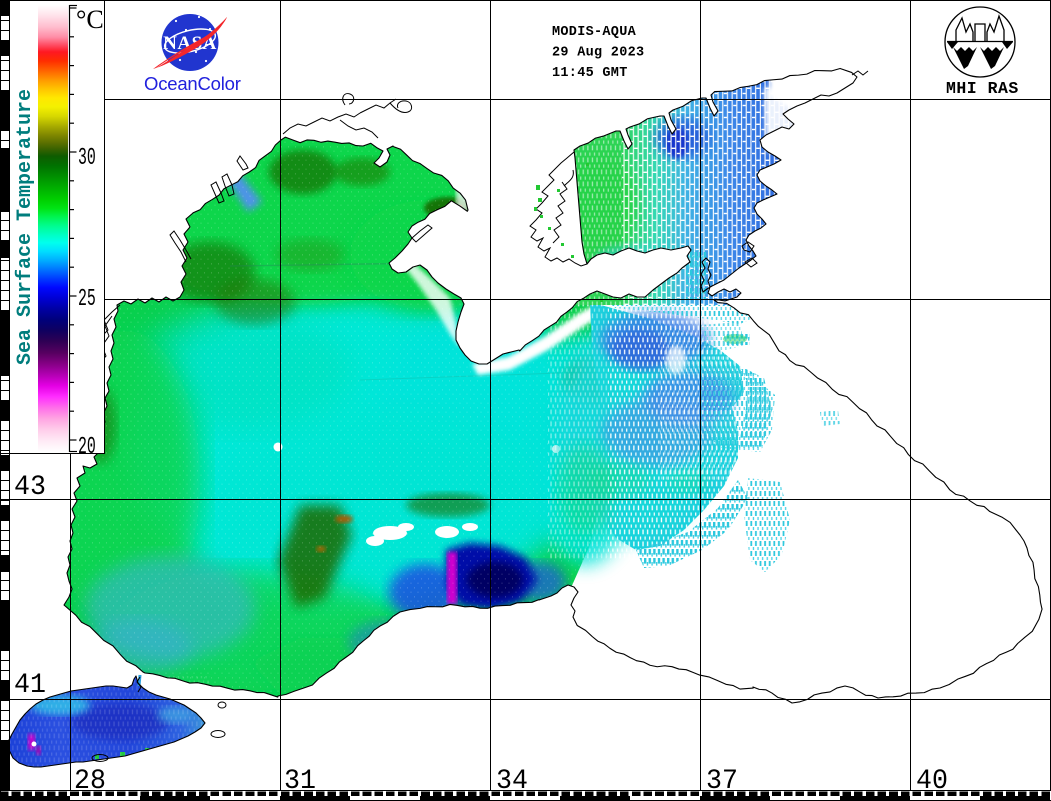 This screenshot has width=1051, height=801. What do you see at coordinates (90, 19) in the screenshot?
I see `svg-text: °C` at bounding box center [90, 19].